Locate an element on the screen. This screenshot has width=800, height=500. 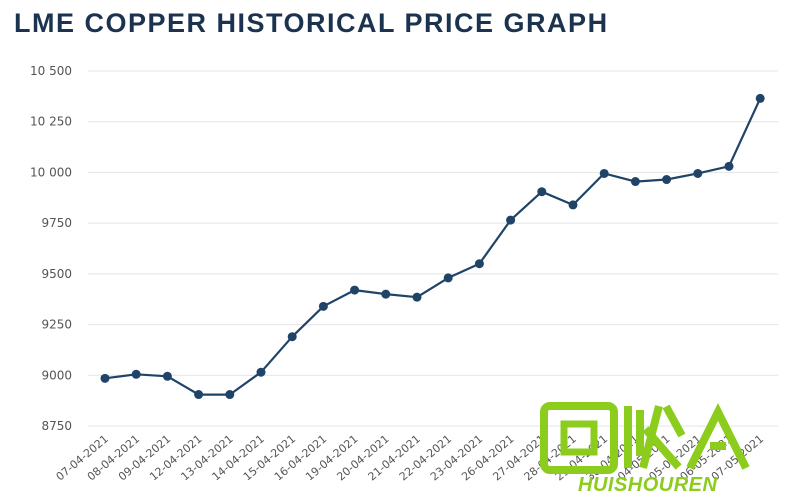
y-tick-label: 10 500 is located at coordinates (51, 71).